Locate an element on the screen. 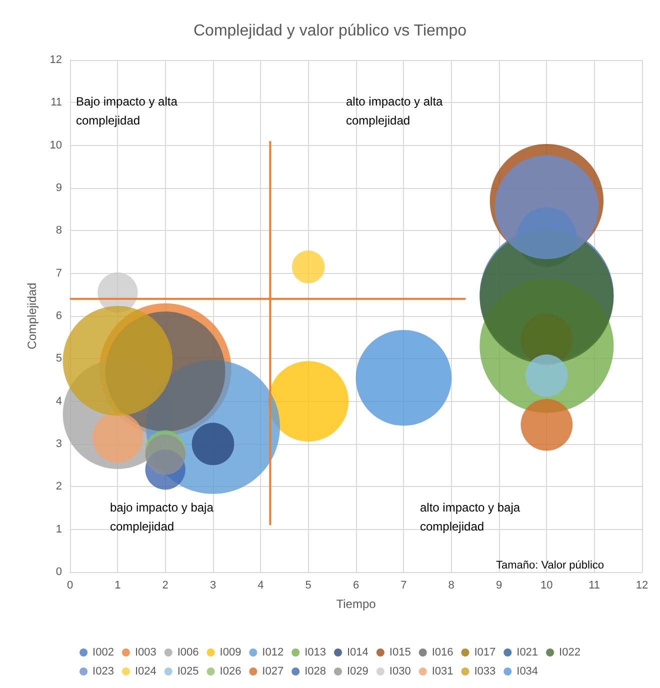 The height and width of the screenshot is (688, 660). y-tick-label: 5 is located at coordinates (59, 358).